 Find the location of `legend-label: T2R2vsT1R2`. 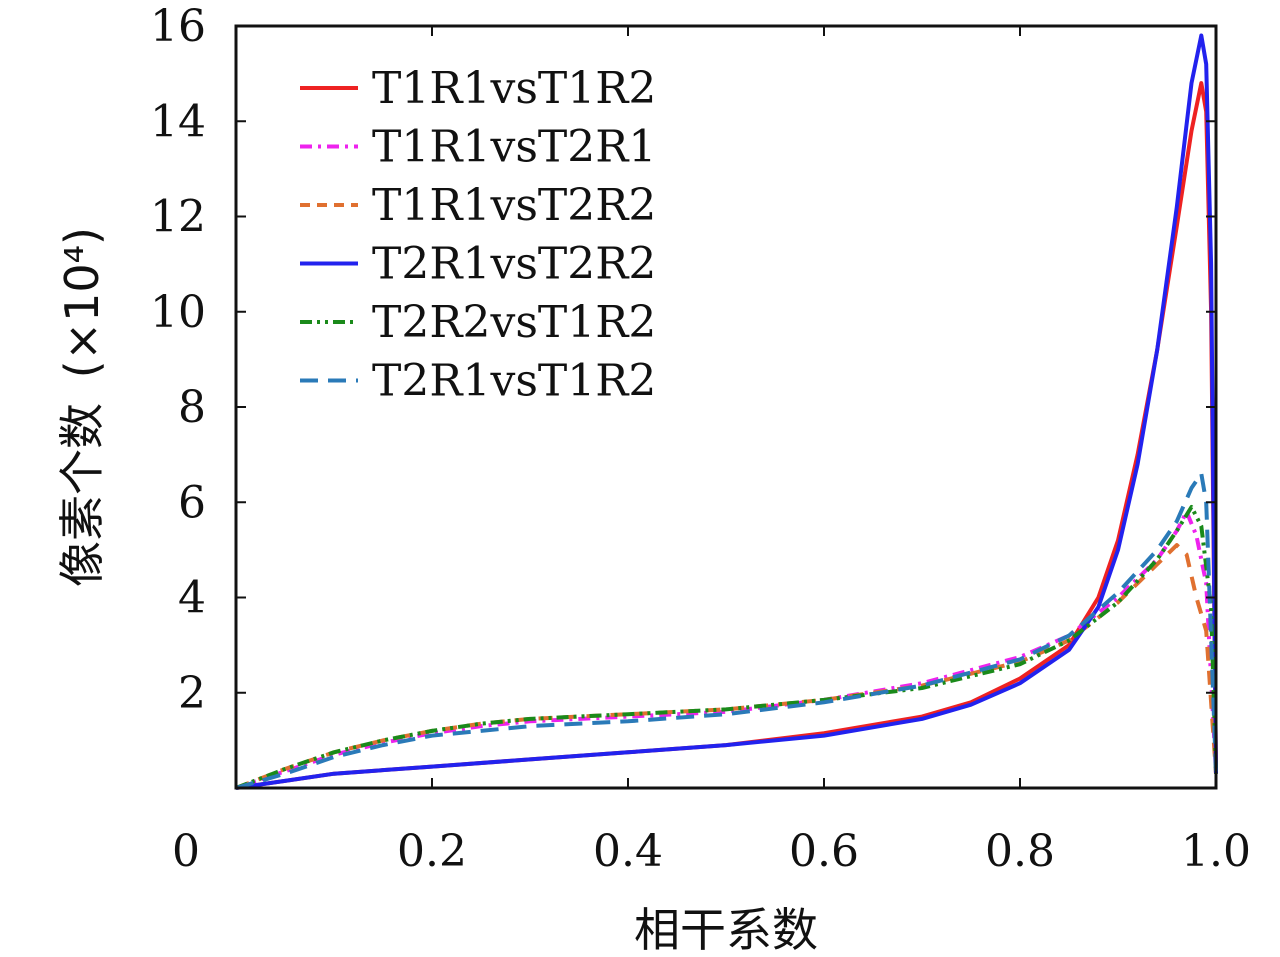

legend-label: T2R2vsT1R2 is located at coordinates (514, 322).